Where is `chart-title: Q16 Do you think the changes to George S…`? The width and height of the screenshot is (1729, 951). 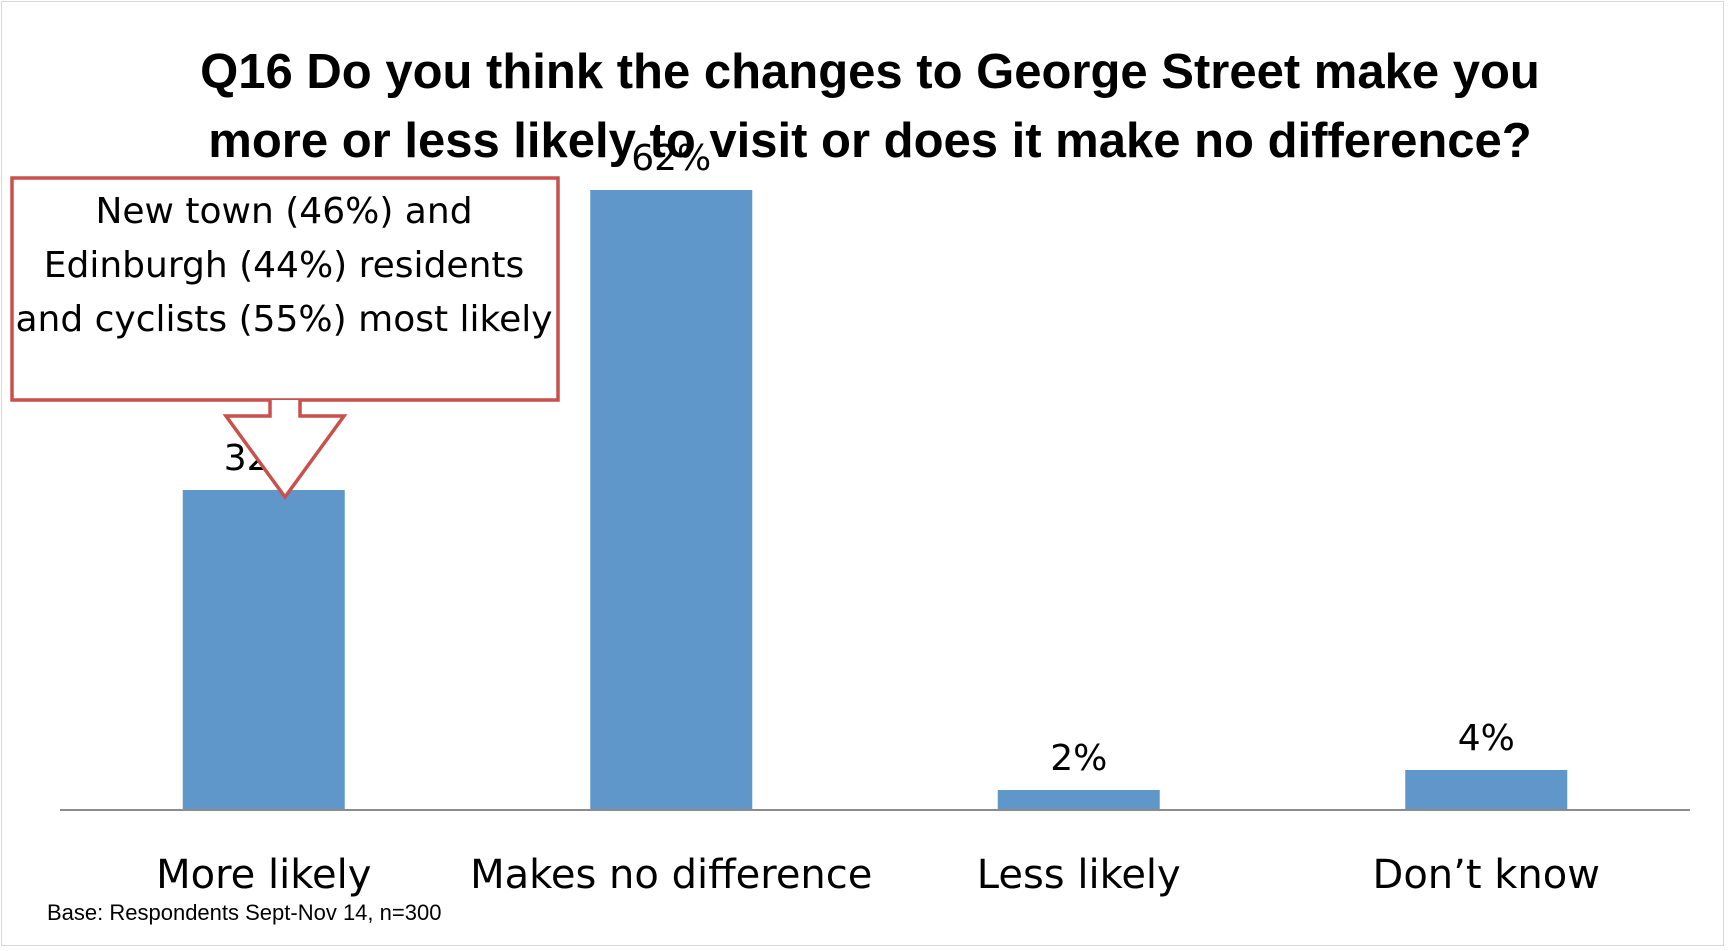
chart-title: Q16 Do you think the changes to George S… is located at coordinates (870, 106).